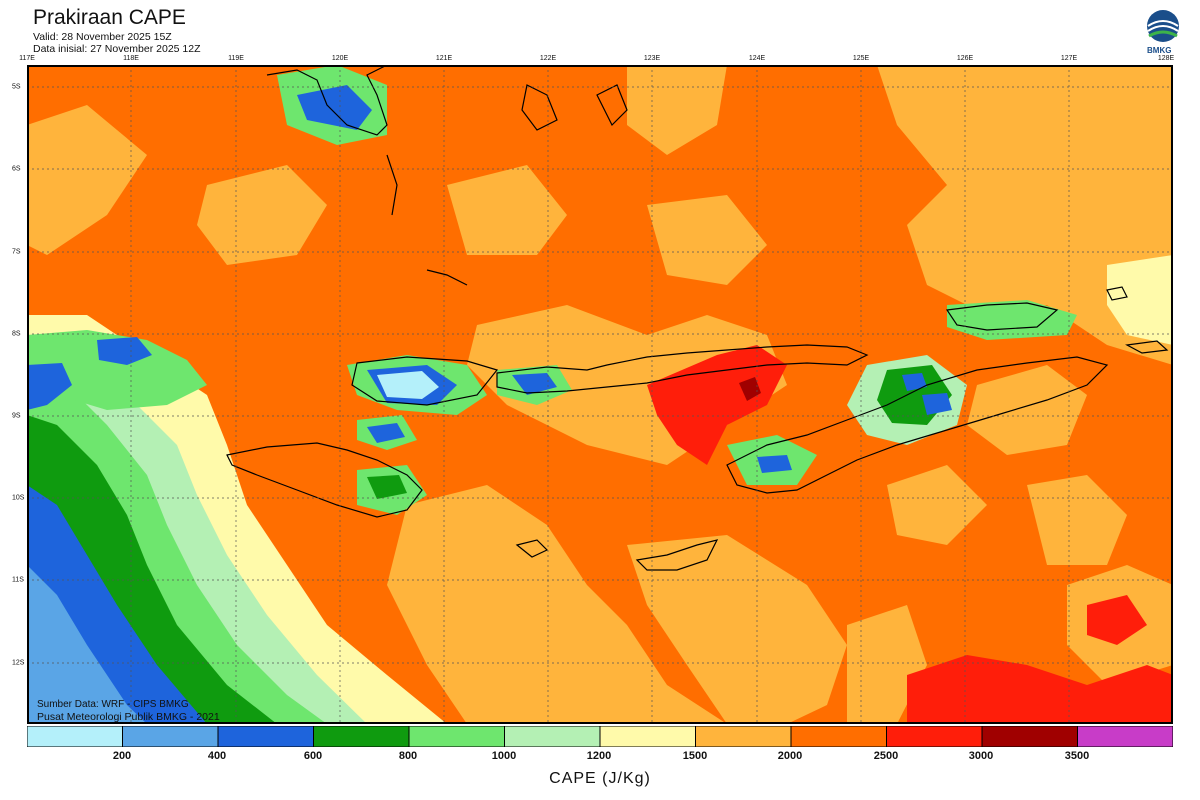  What do you see at coordinates (313, 756) in the screenshot?
I see `legend-tick: 600` at bounding box center [313, 756].